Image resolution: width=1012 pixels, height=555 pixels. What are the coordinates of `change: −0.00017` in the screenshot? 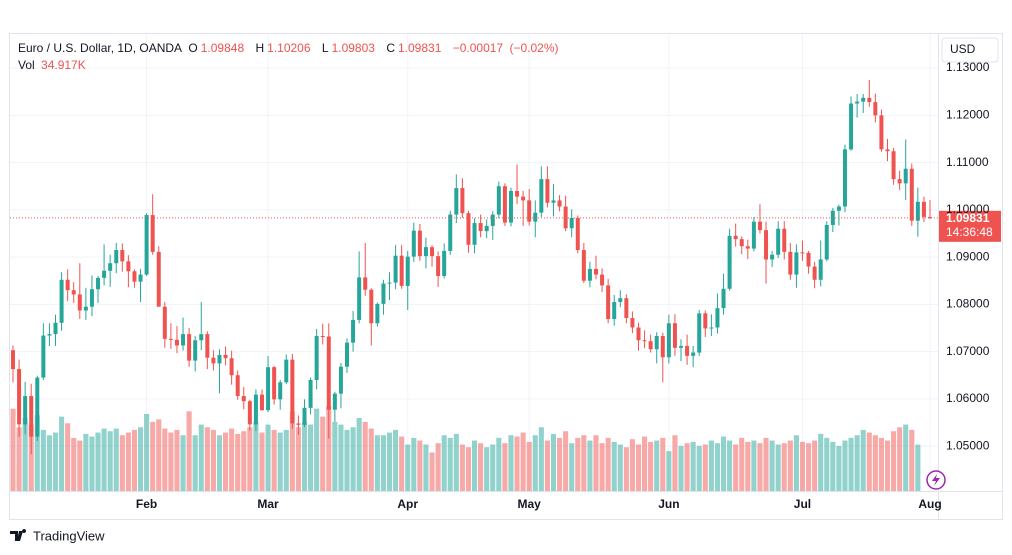 It's located at (478, 48).